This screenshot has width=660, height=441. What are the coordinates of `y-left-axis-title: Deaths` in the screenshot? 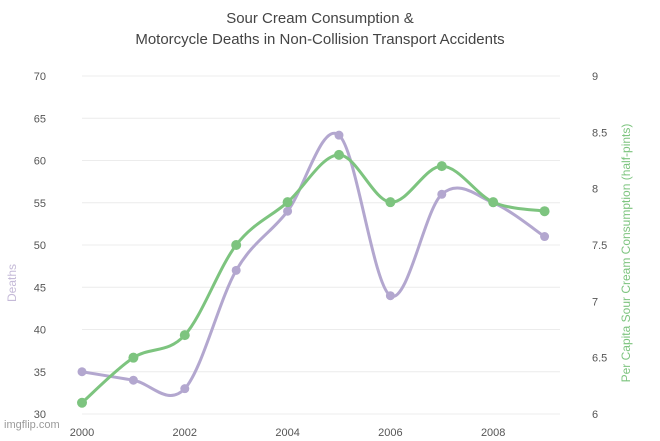 It's located at (12, 283).